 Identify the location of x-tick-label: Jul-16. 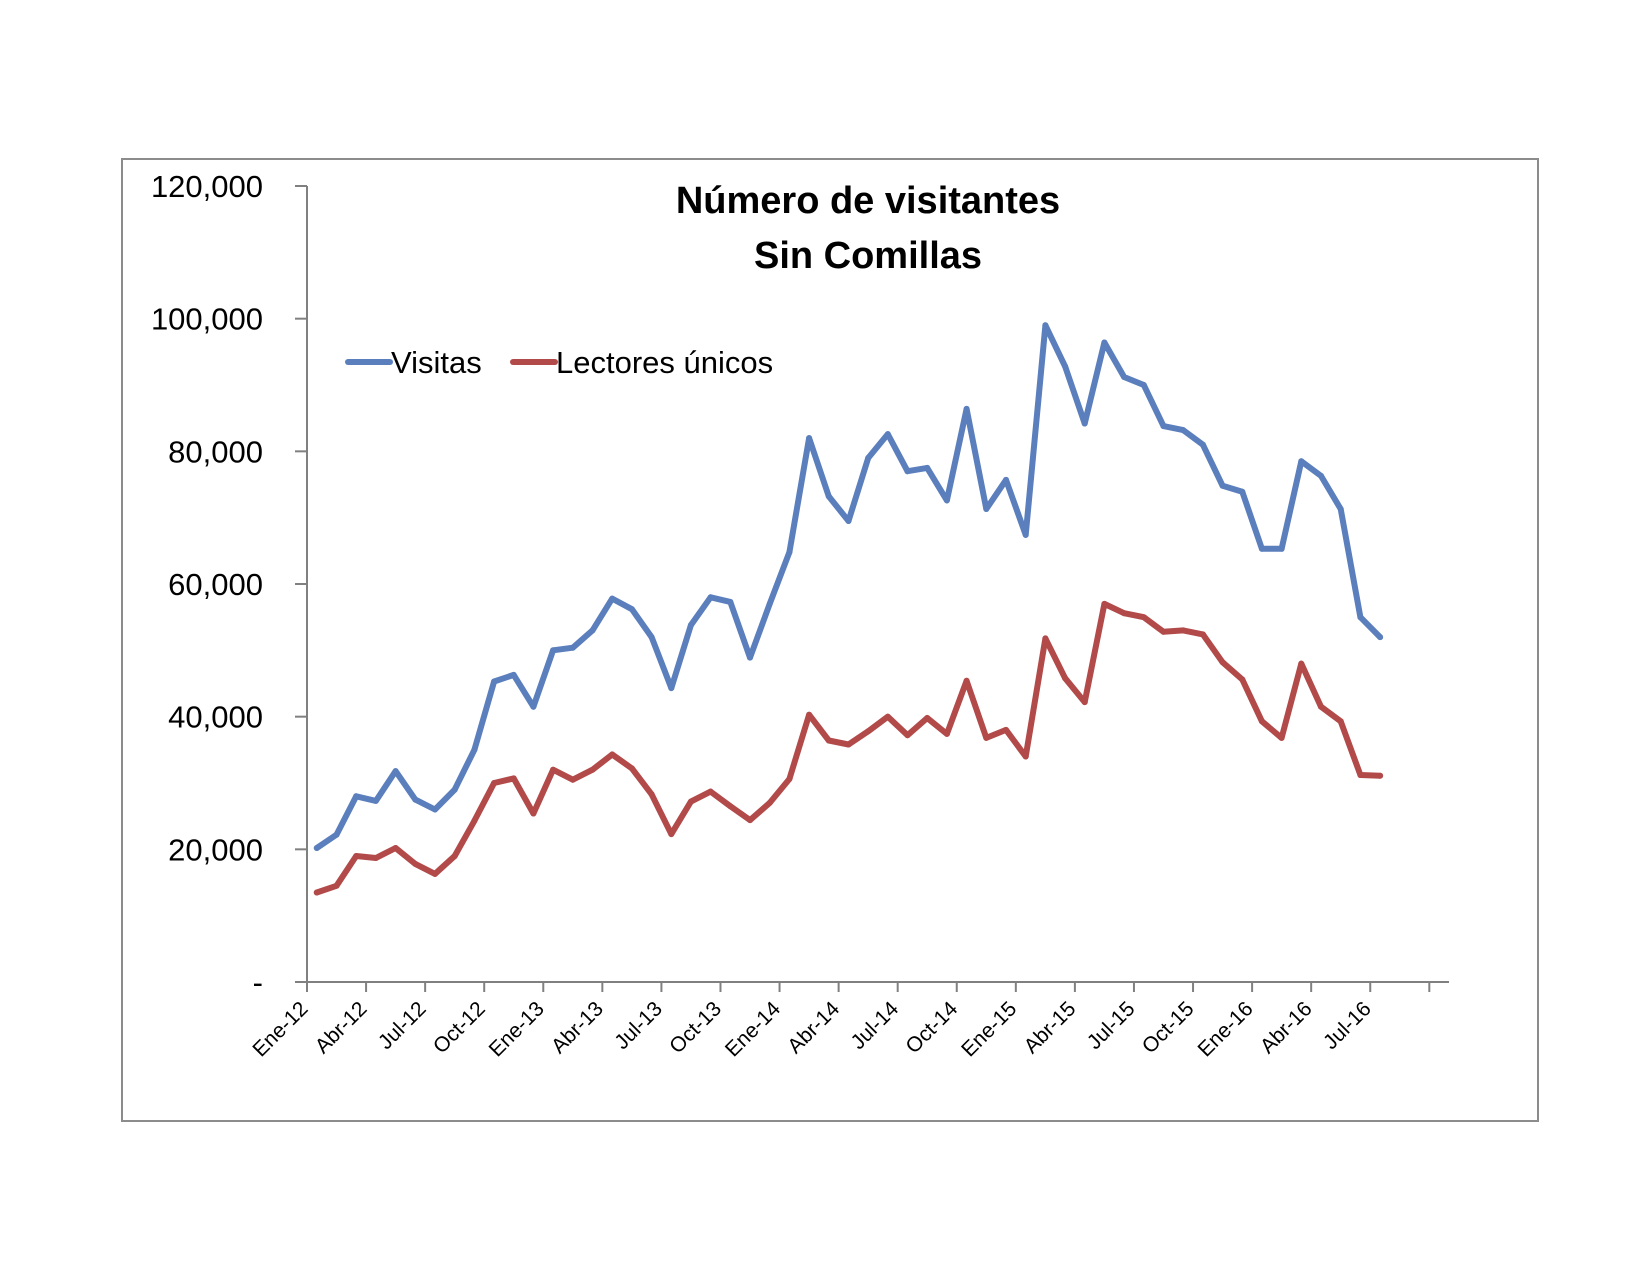
(1347, 1025).